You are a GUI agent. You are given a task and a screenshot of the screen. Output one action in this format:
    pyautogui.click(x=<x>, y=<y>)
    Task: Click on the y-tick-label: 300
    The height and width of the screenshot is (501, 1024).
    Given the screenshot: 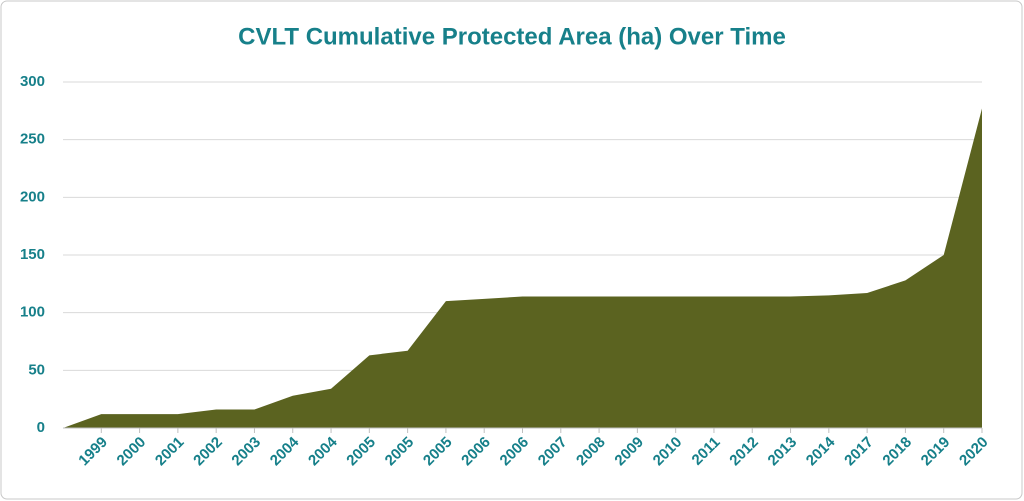 What is the action you would take?
    pyautogui.click(x=32, y=81)
    